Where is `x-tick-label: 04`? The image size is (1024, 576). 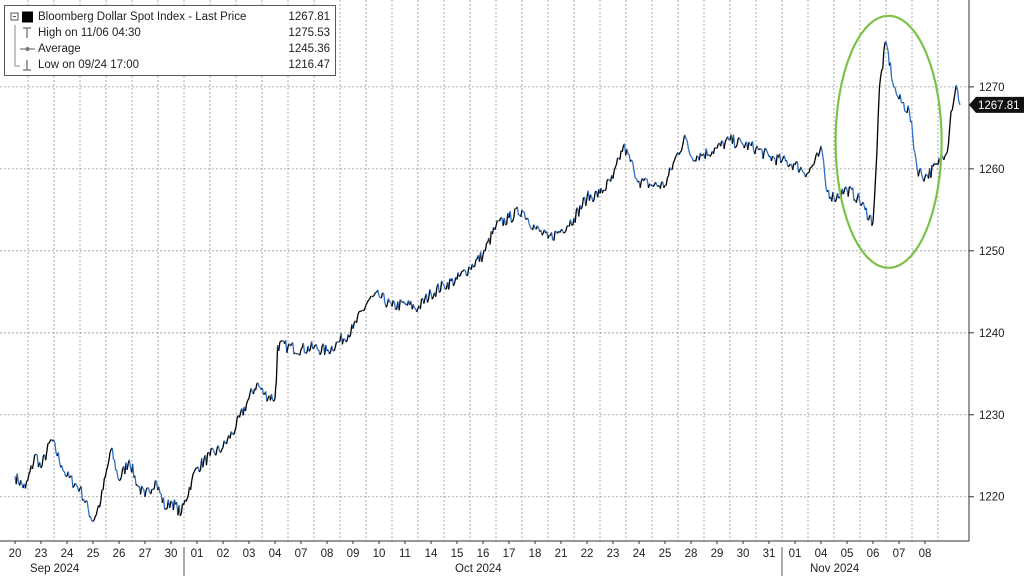 x-tick-label: 04 is located at coordinates (275, 554).